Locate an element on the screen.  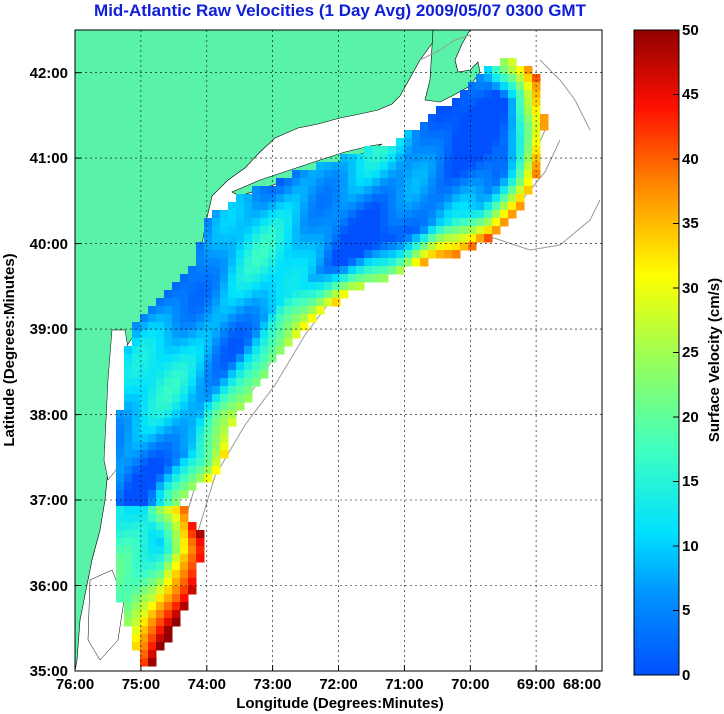
colorbar-tick-label: 0 is located at coordinates (686, 675).